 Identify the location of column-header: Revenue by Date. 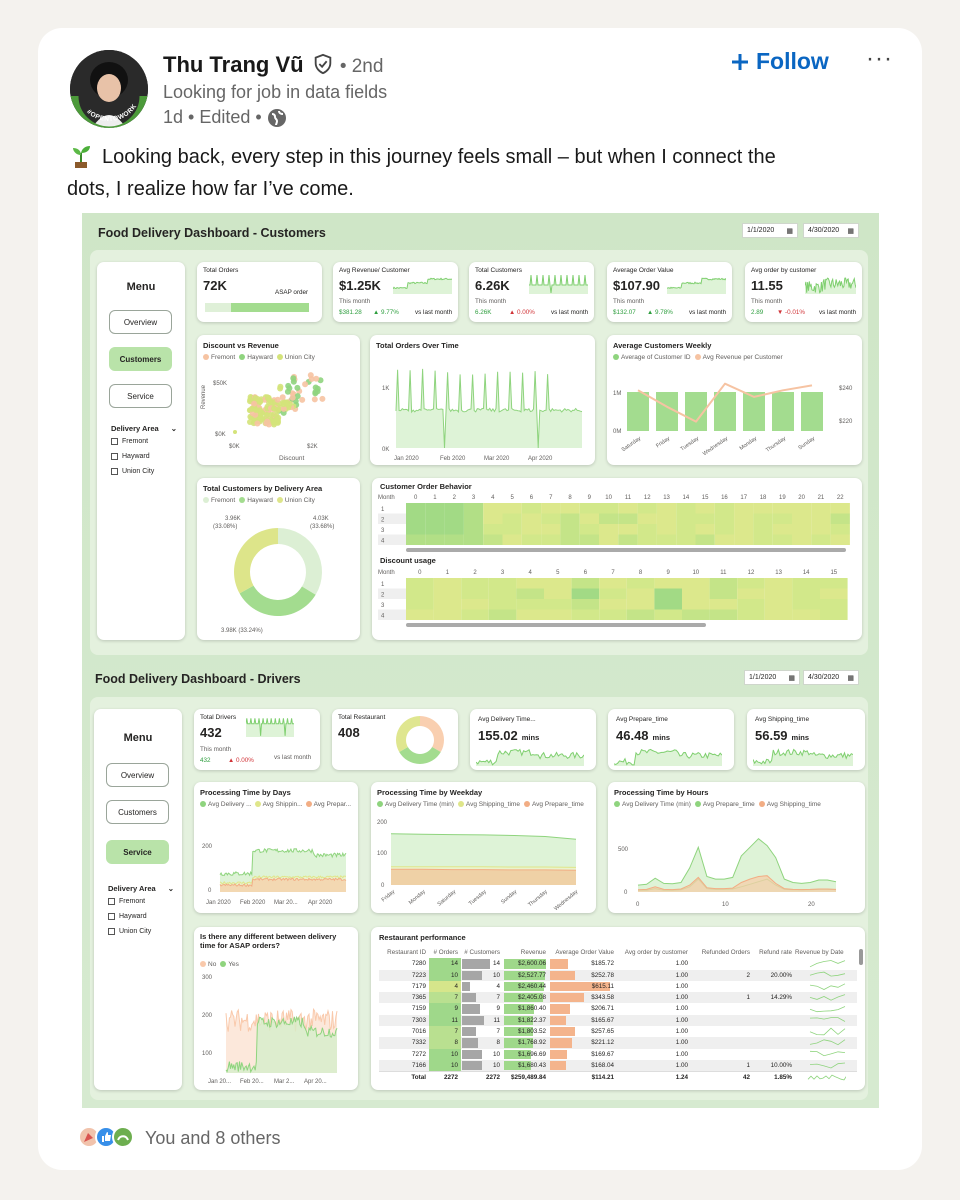
(819, 952).